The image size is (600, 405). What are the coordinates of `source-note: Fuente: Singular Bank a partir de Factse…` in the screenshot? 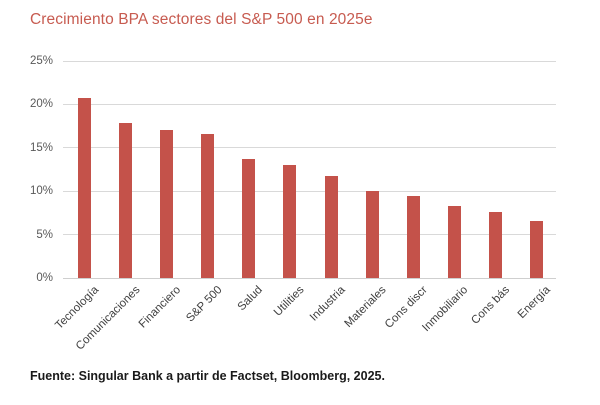 It's located at (207, 376).